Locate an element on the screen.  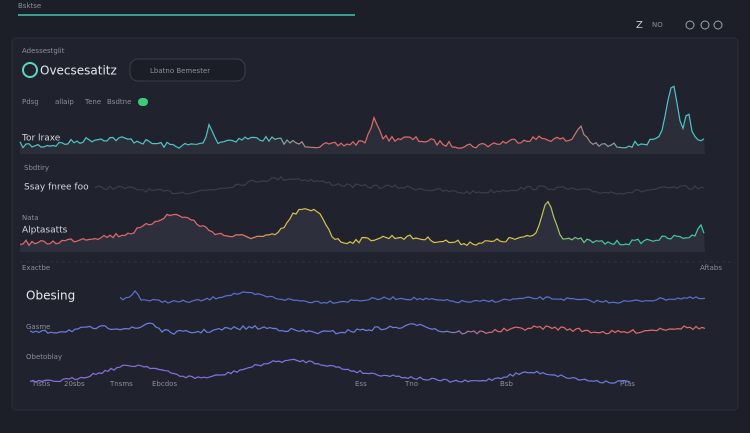
section-title: Ssay fnree foo is located at coordinates (56, 188).